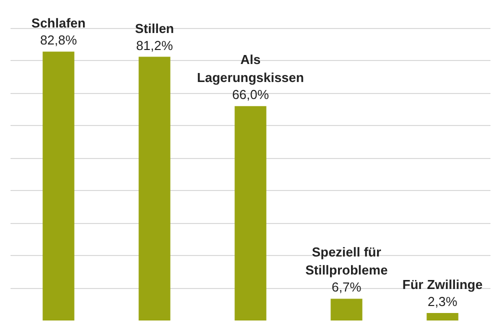  Describe the element at coordinates (155, 45) in the screenshot. I see `data-label: 81,2%` at that location.